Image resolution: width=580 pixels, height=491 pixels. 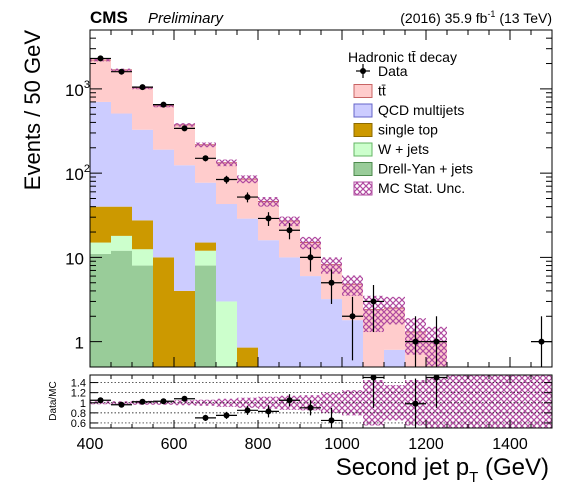 I want to click on y-tick-label: 1, so click(x=79, y=343).